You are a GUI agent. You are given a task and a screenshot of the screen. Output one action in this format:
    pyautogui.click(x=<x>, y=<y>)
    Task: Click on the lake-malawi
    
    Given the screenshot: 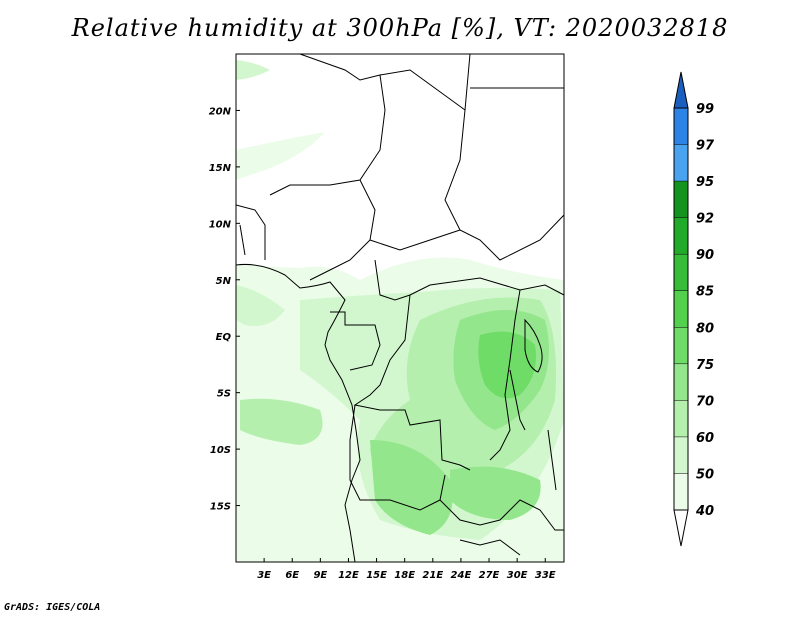 What is the action you would take?
    pyautogui.click(x=552, y=460)
    